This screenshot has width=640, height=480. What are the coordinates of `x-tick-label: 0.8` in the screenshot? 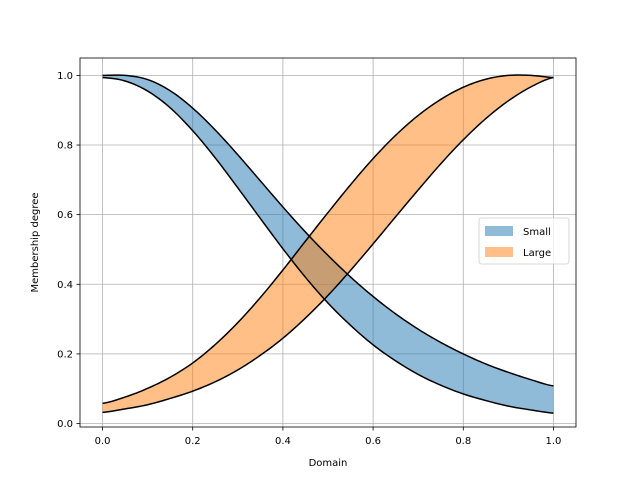 It's located at (463, 441).